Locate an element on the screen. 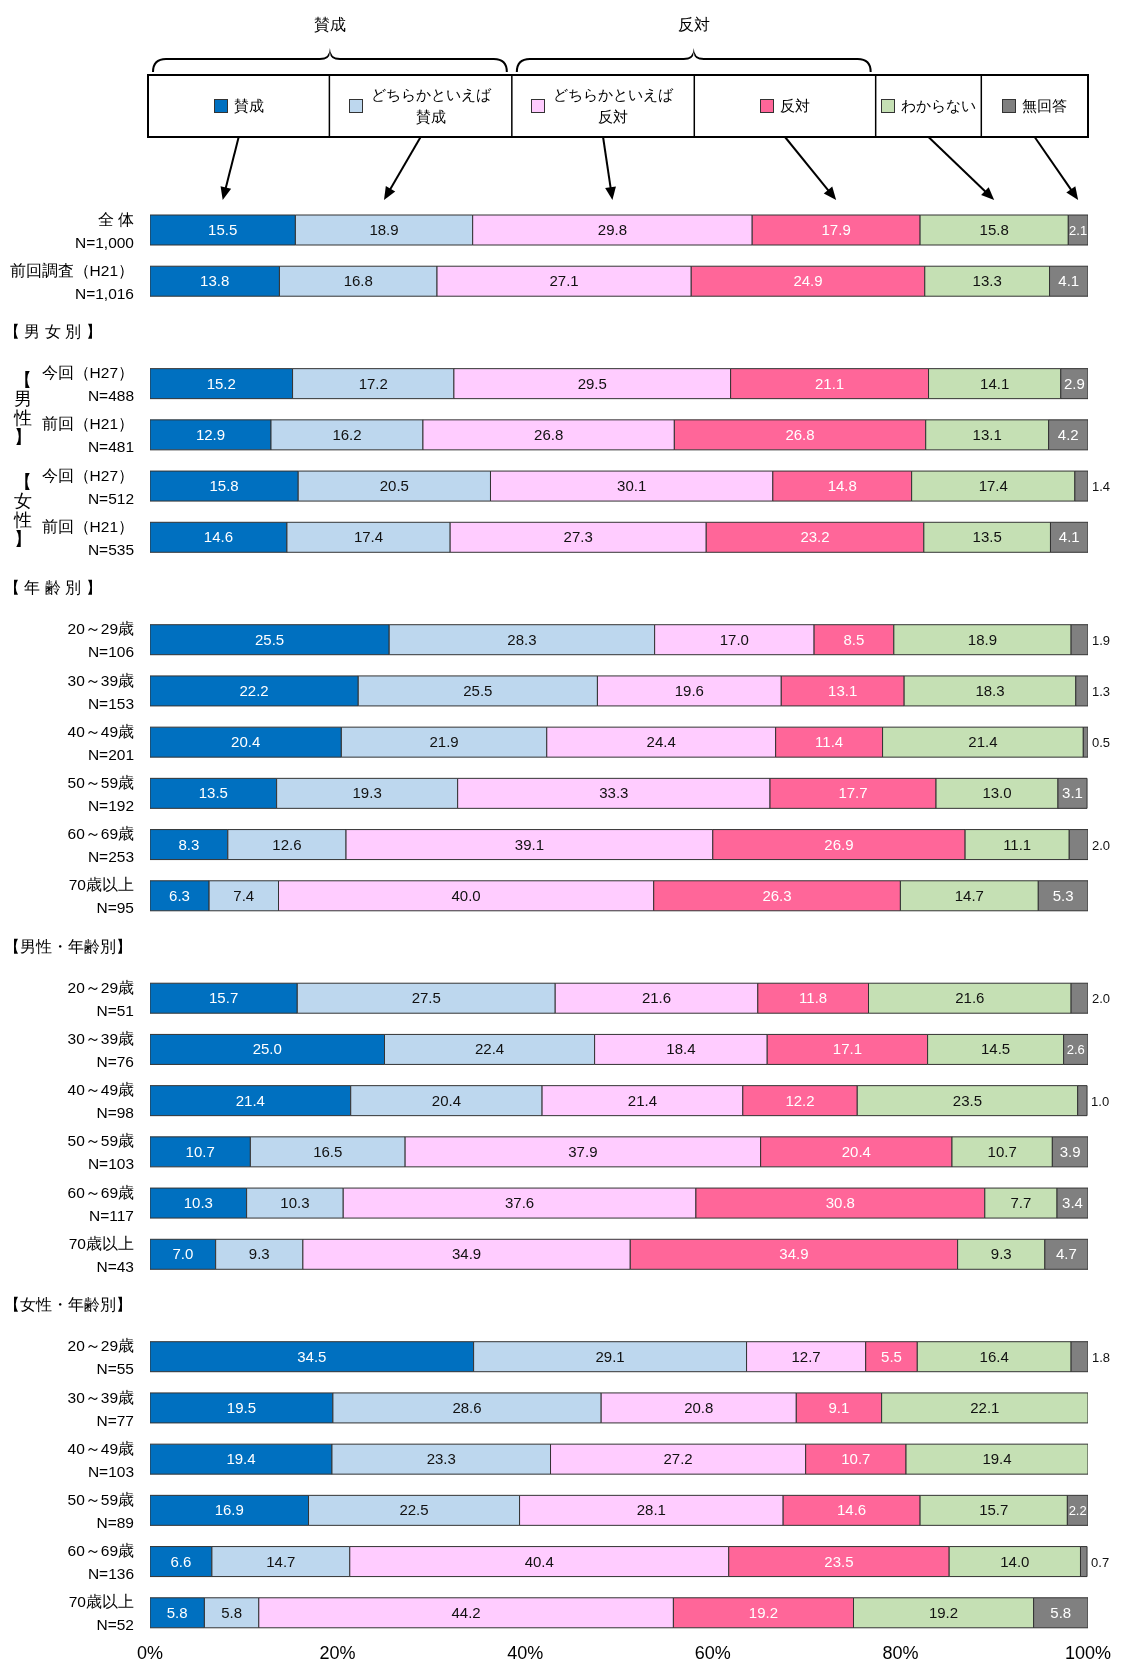 The width and height of the screenshot is (1121, 1672). text: 【 男 女 別 】 is located at coordinates (53, 332).